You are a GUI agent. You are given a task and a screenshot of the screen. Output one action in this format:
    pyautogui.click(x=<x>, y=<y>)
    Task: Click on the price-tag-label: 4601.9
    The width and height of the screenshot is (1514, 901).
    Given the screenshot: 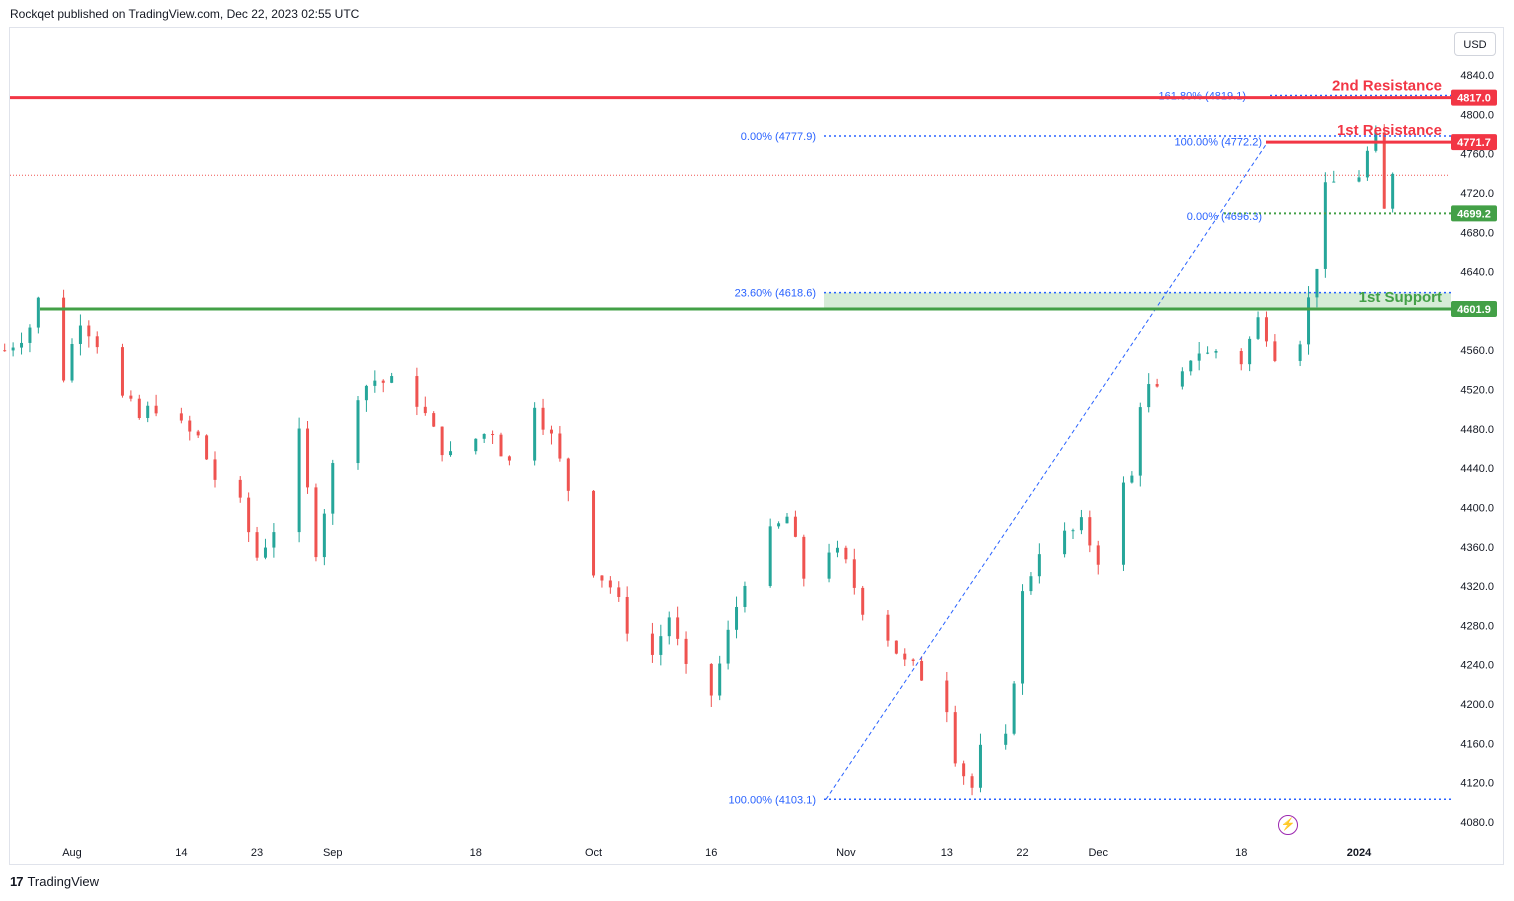 What is the action you would take?
    pyautogui.click(x=1474, y=310)
    